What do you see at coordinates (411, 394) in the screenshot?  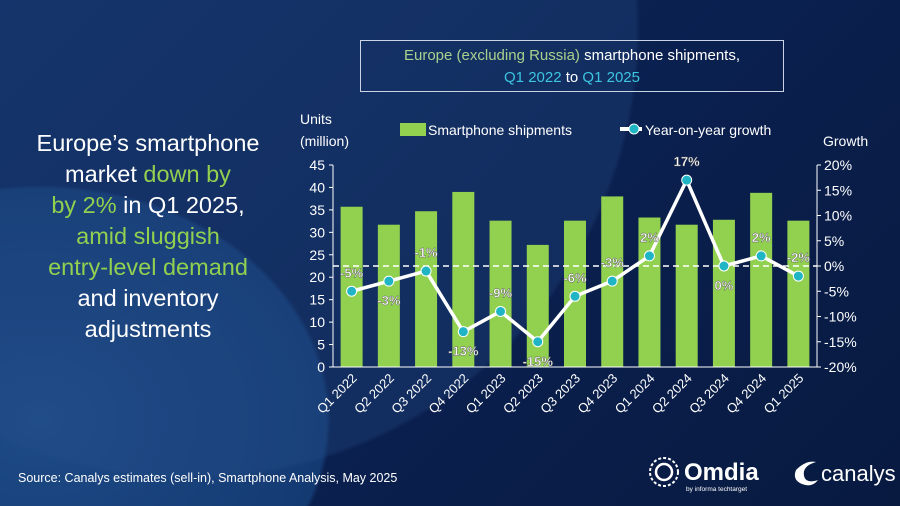 I see `x-tick-label: Q3 2022` at bounding box center [411, 394].